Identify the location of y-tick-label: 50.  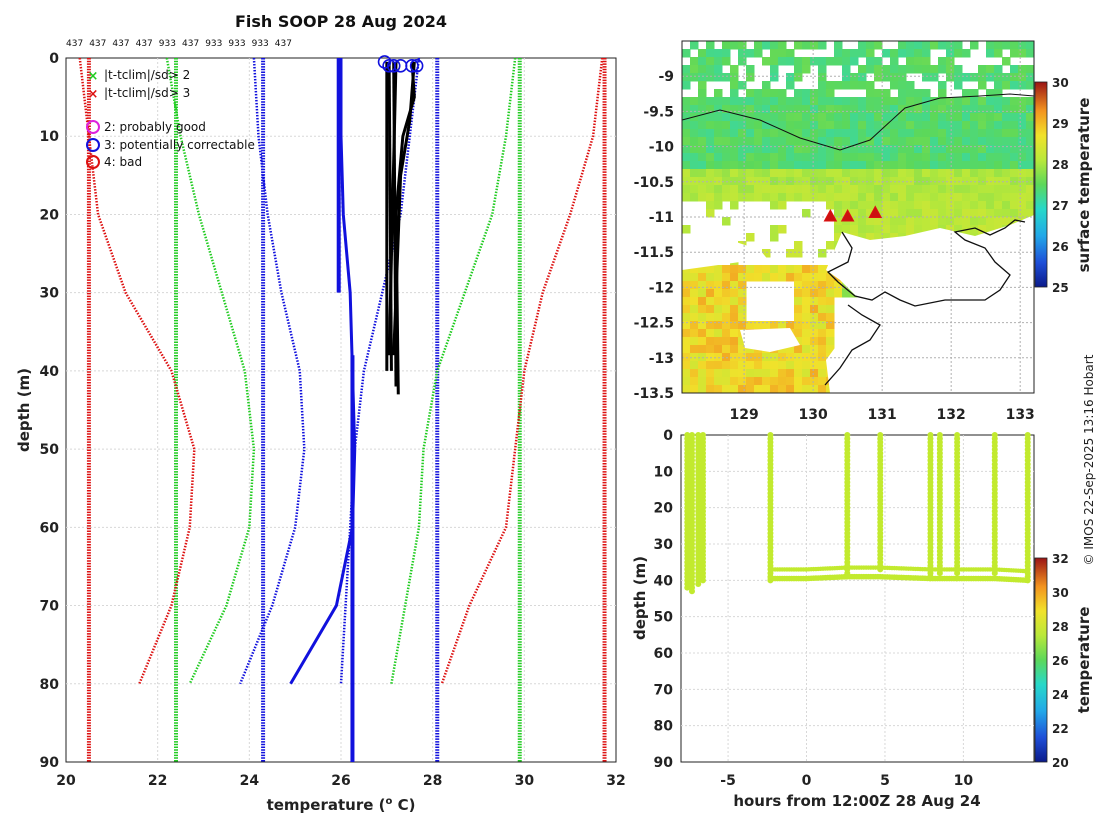
(50, 450).